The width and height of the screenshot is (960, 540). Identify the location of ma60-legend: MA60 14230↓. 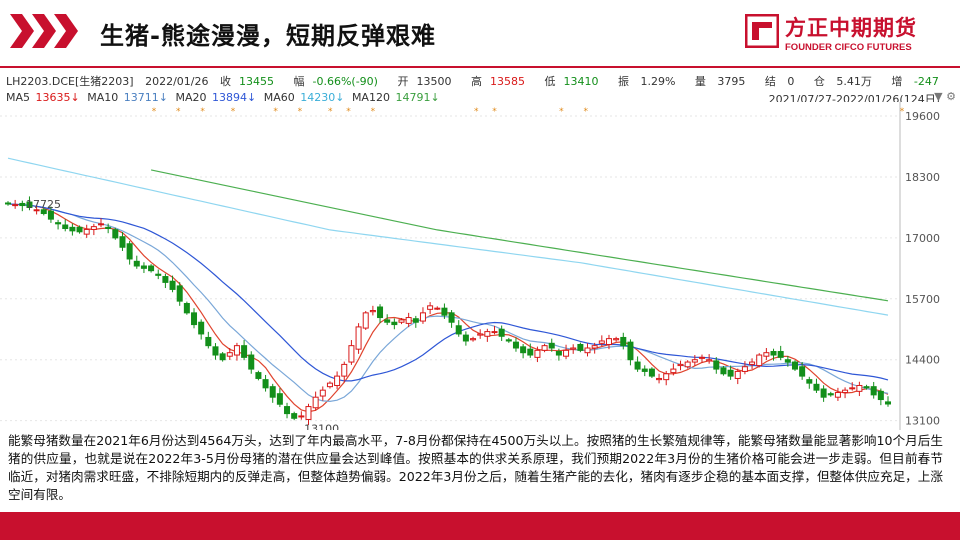
(304, 97).